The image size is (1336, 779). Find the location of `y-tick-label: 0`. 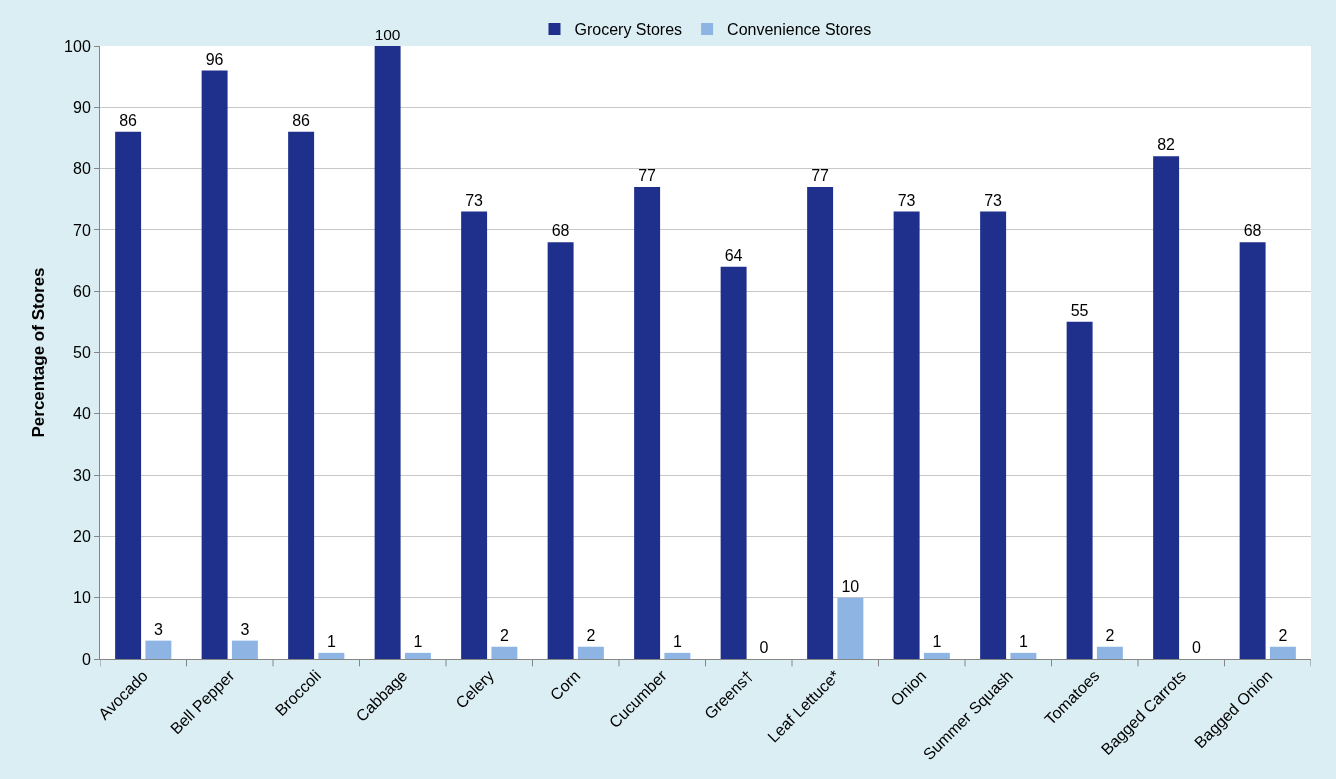

y-tick-label: 0 is located at coordinates (86, 659).